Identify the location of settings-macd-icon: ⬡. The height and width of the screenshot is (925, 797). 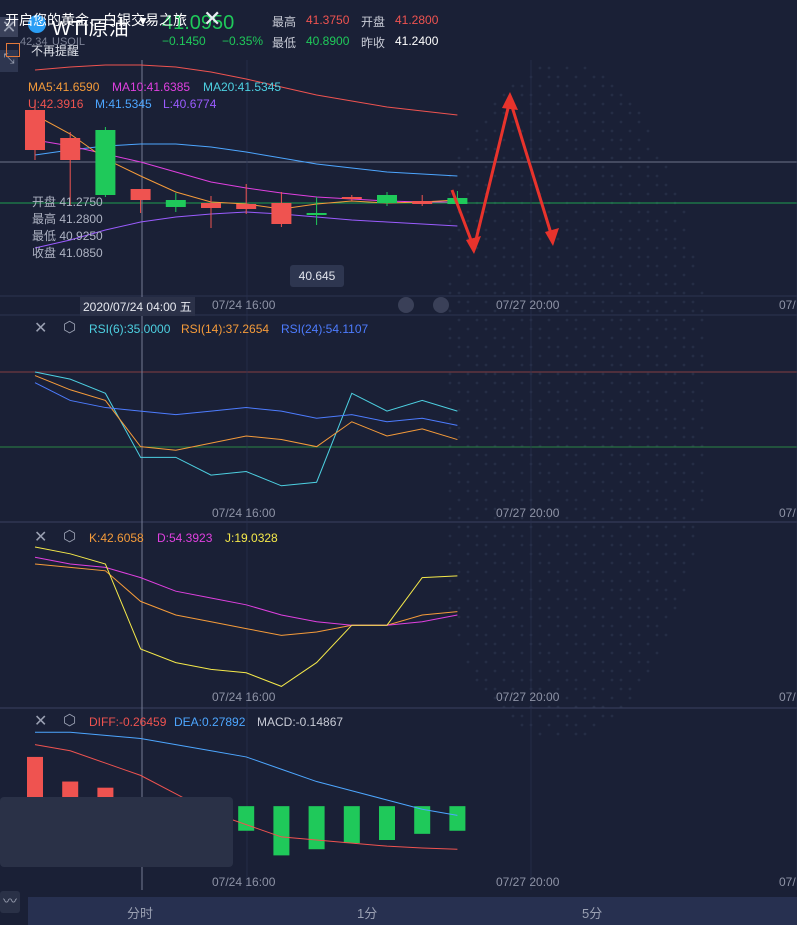
(70, 720).